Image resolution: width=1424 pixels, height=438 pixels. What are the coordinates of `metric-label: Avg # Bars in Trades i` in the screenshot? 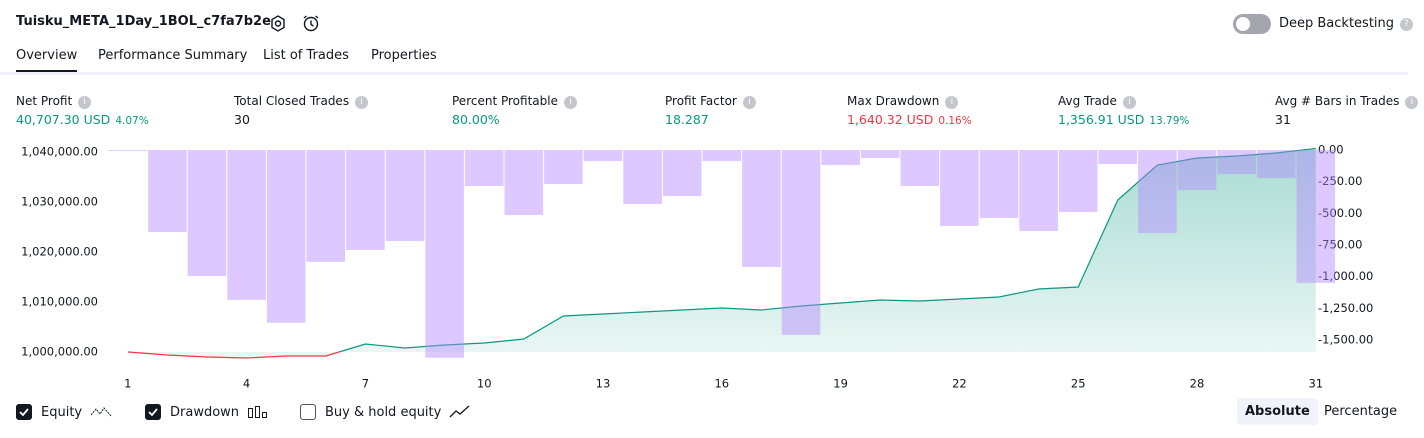 It's located at (1347, 101).